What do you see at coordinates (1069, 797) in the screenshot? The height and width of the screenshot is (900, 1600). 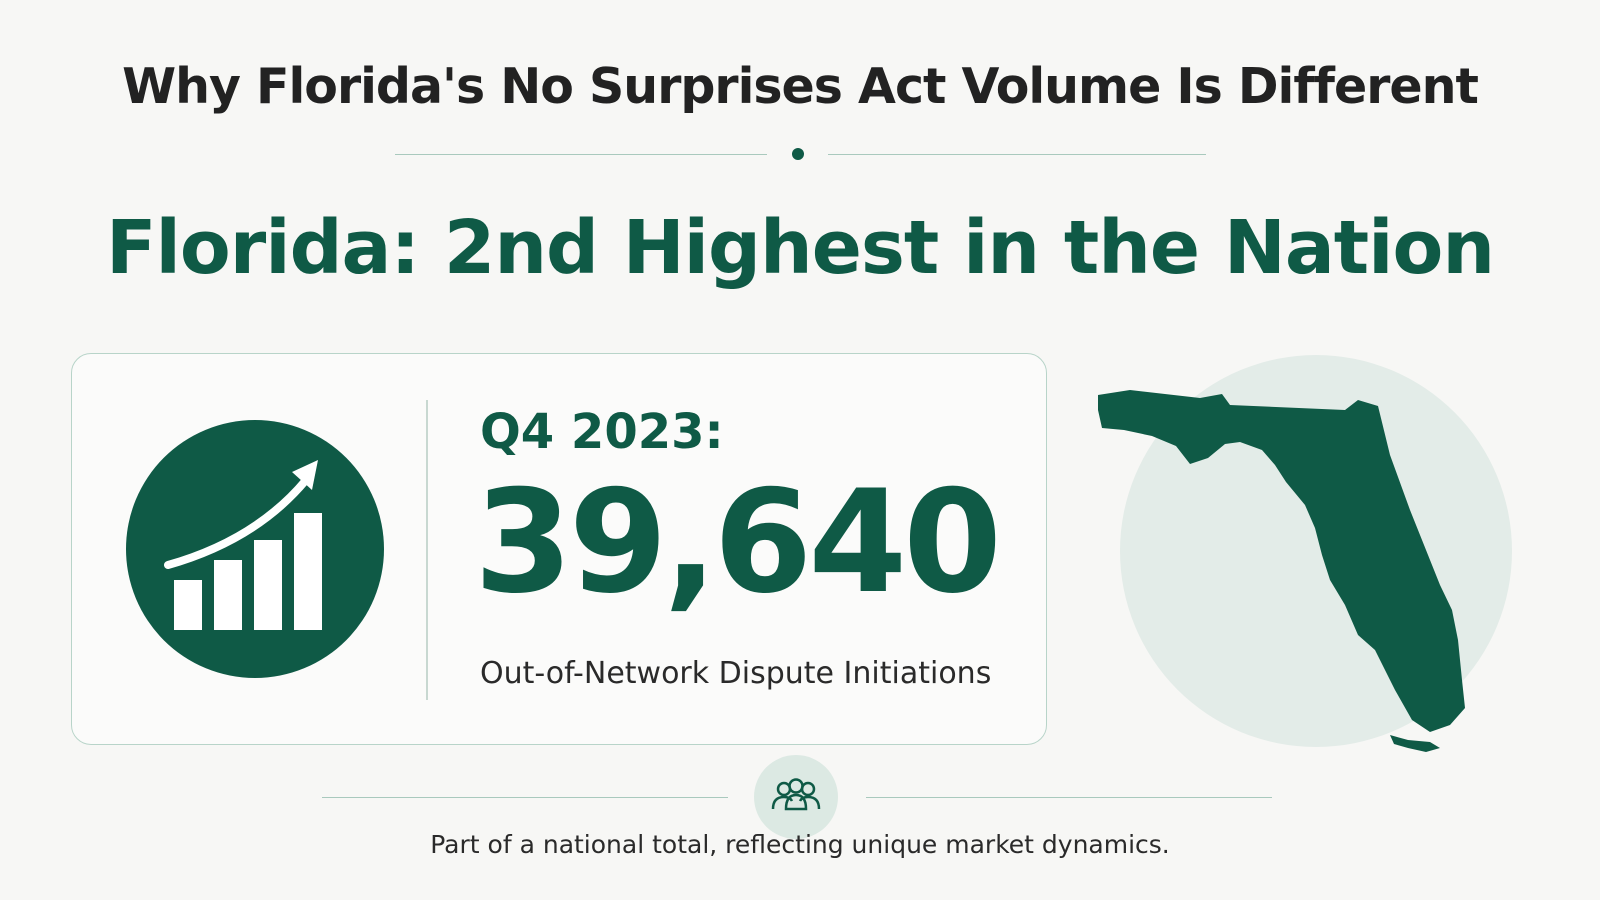 I see `footer-divider-right` at bounding box center [1069, 797].